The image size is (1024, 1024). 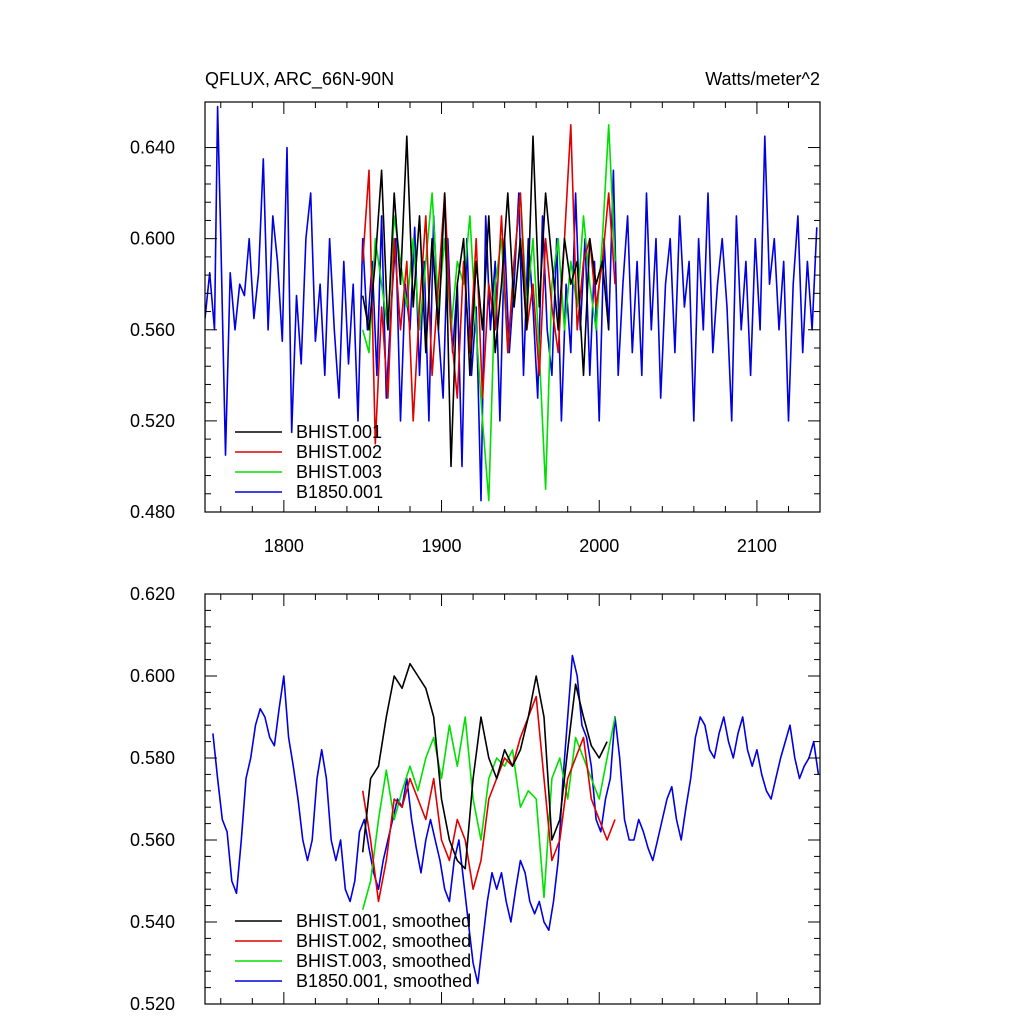 What do you see at coordinates (383, 921) in the screenshot?
I see `legend-label: BHIST.001, smoothed` at bounding box center [383, 921].